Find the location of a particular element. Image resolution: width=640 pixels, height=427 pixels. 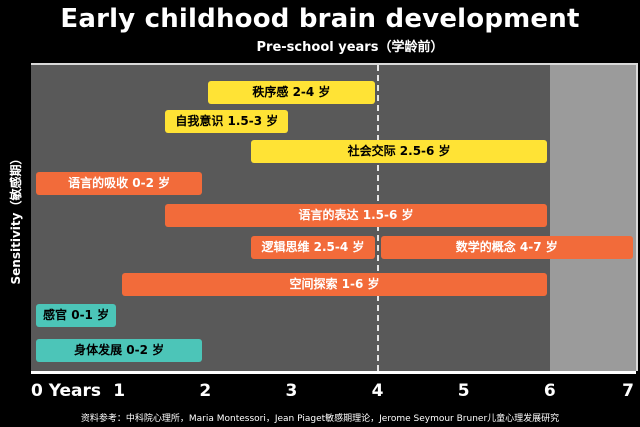

x-axis-line is located at coordinates (333, 372).